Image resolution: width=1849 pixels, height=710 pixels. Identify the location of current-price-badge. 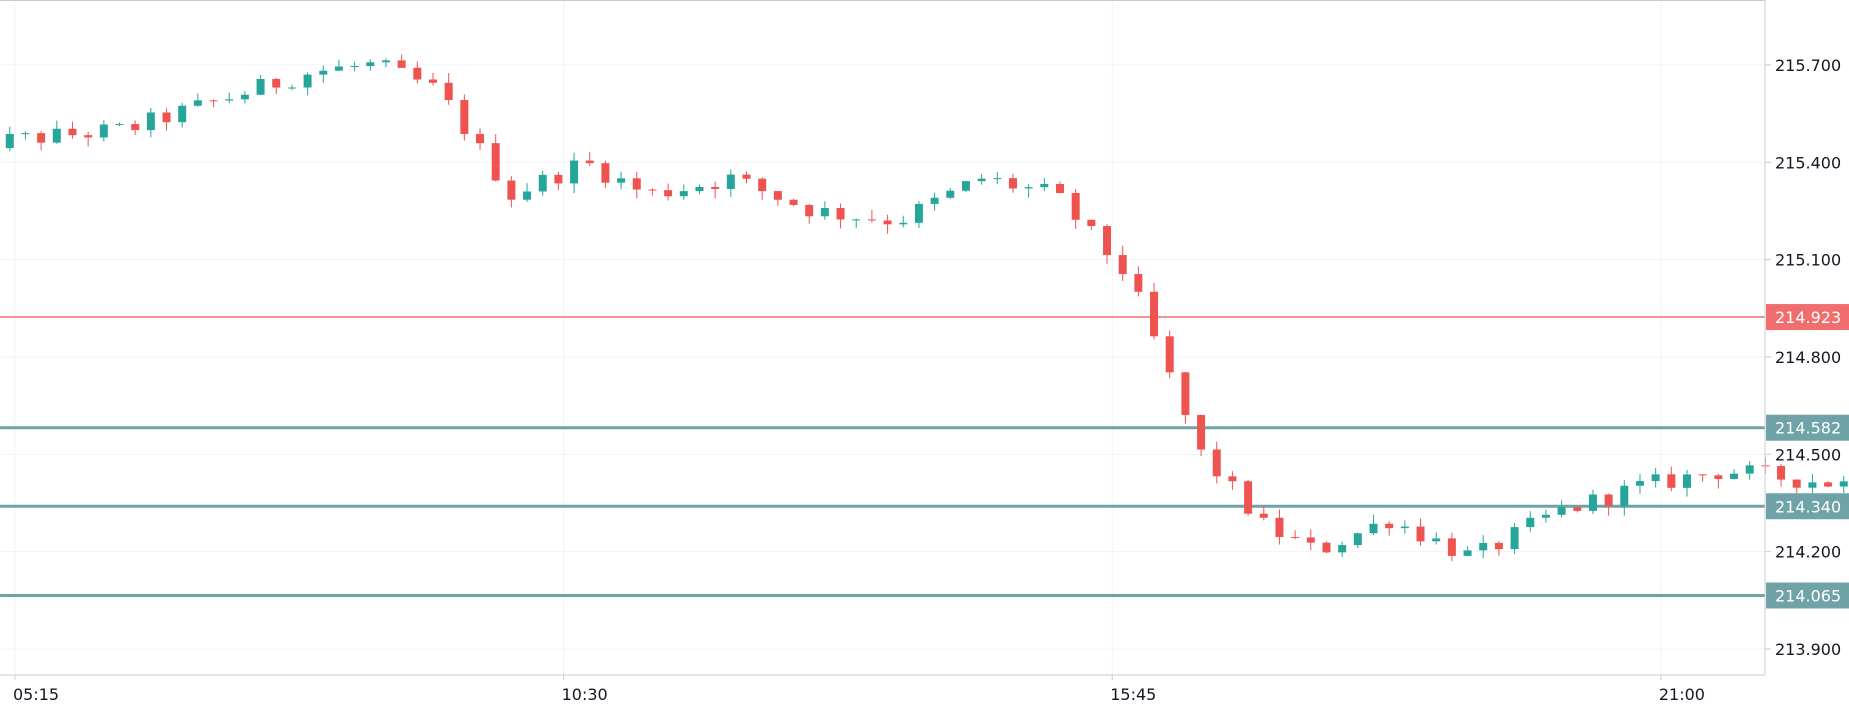
(1807, 317).